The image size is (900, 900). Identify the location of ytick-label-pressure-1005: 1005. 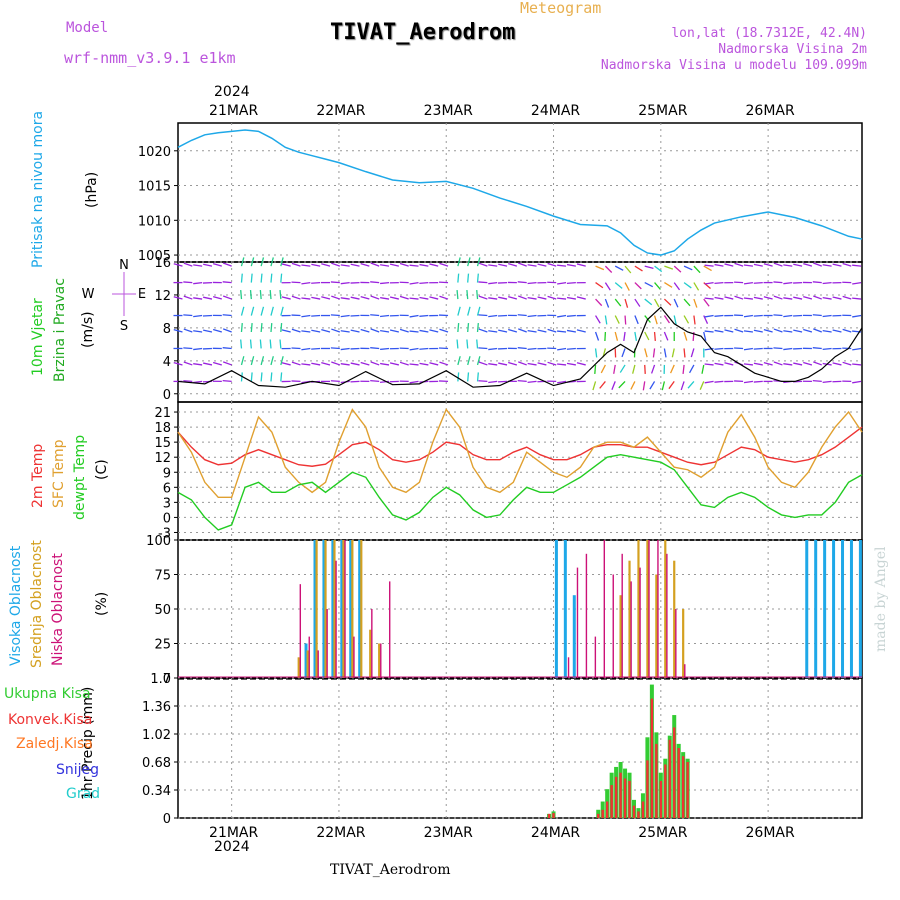
(154, 256).